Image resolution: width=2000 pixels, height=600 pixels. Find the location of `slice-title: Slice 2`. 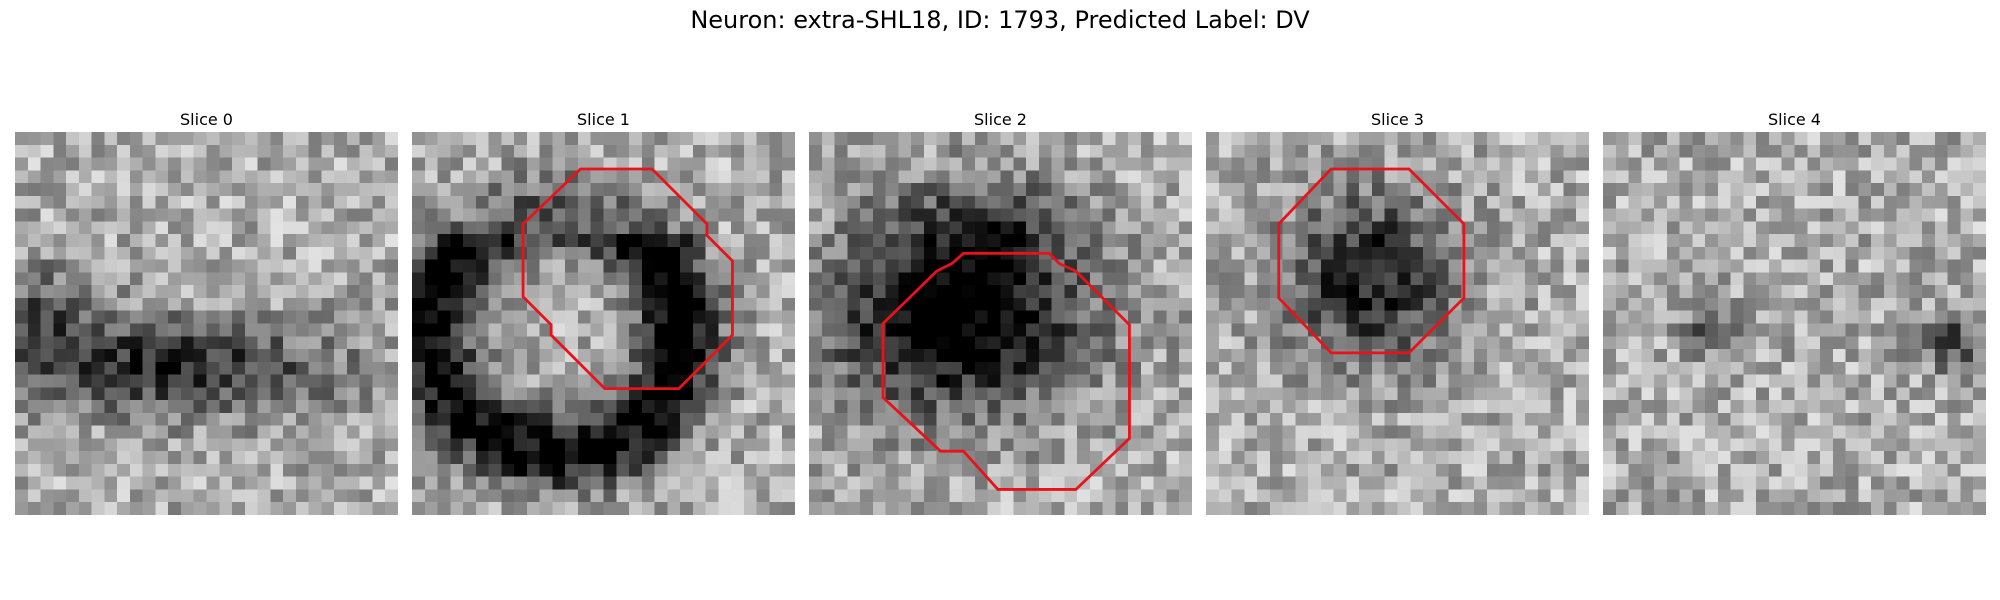

slice-title: Slice 2 is located at coordinates (1000, 119).